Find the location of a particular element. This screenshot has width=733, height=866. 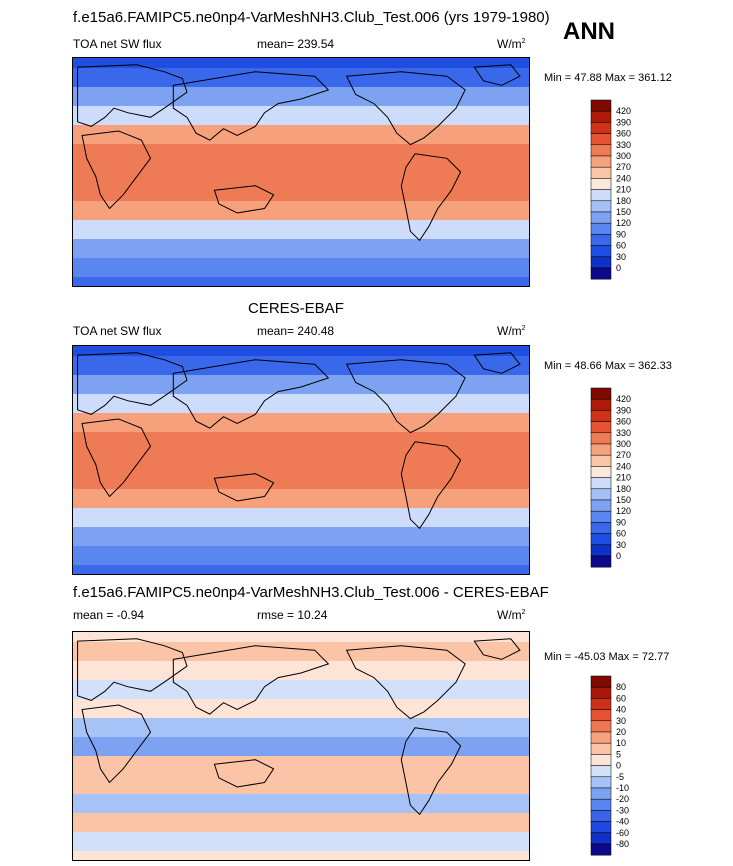

colorbar-obs: 420 390 360 330 300 270 240 210 180 150 120 90 60 30 0 is located at coordinates (620, 478).